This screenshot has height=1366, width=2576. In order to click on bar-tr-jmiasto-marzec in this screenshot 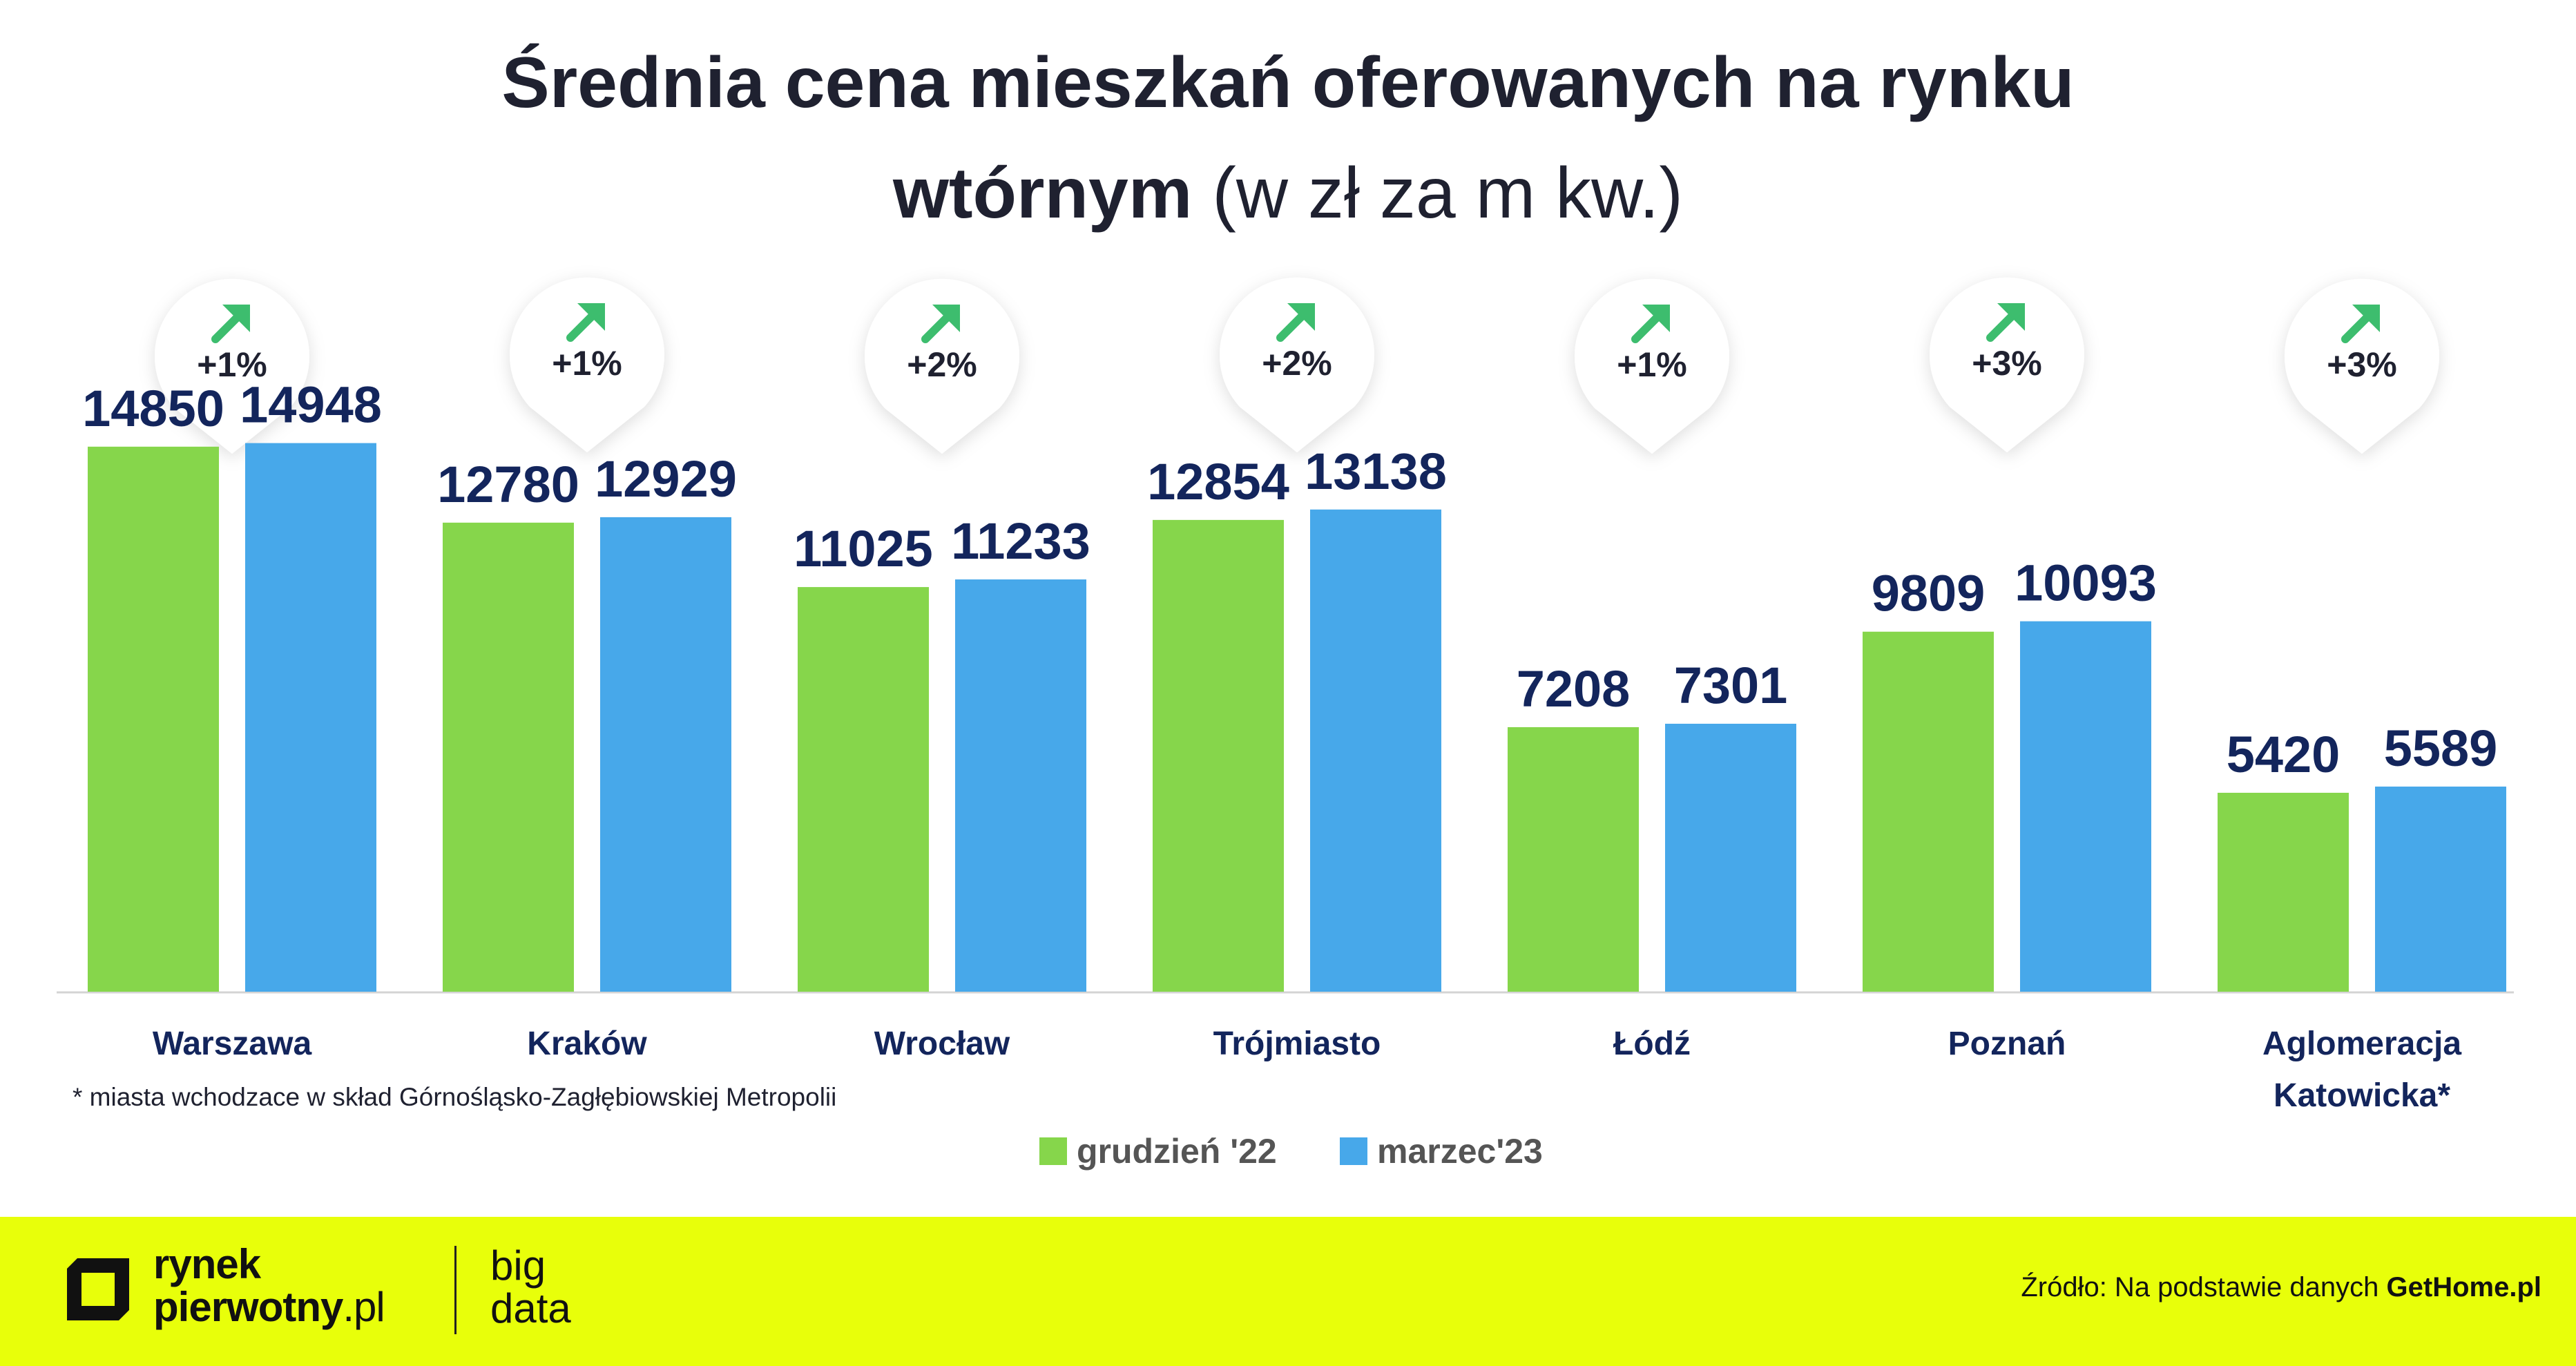, I will do `click(1375, 751)`.